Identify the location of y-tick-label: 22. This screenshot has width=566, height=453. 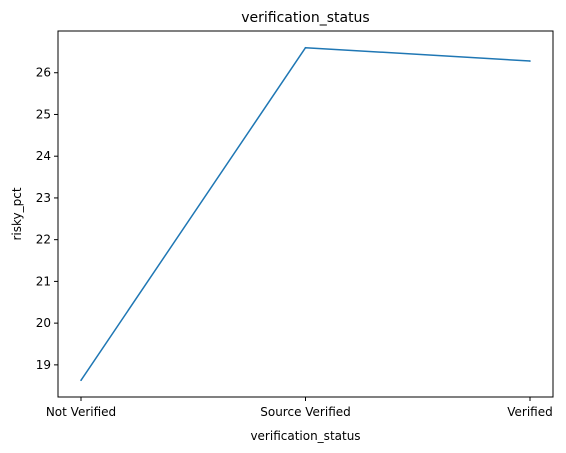
(43, 240).